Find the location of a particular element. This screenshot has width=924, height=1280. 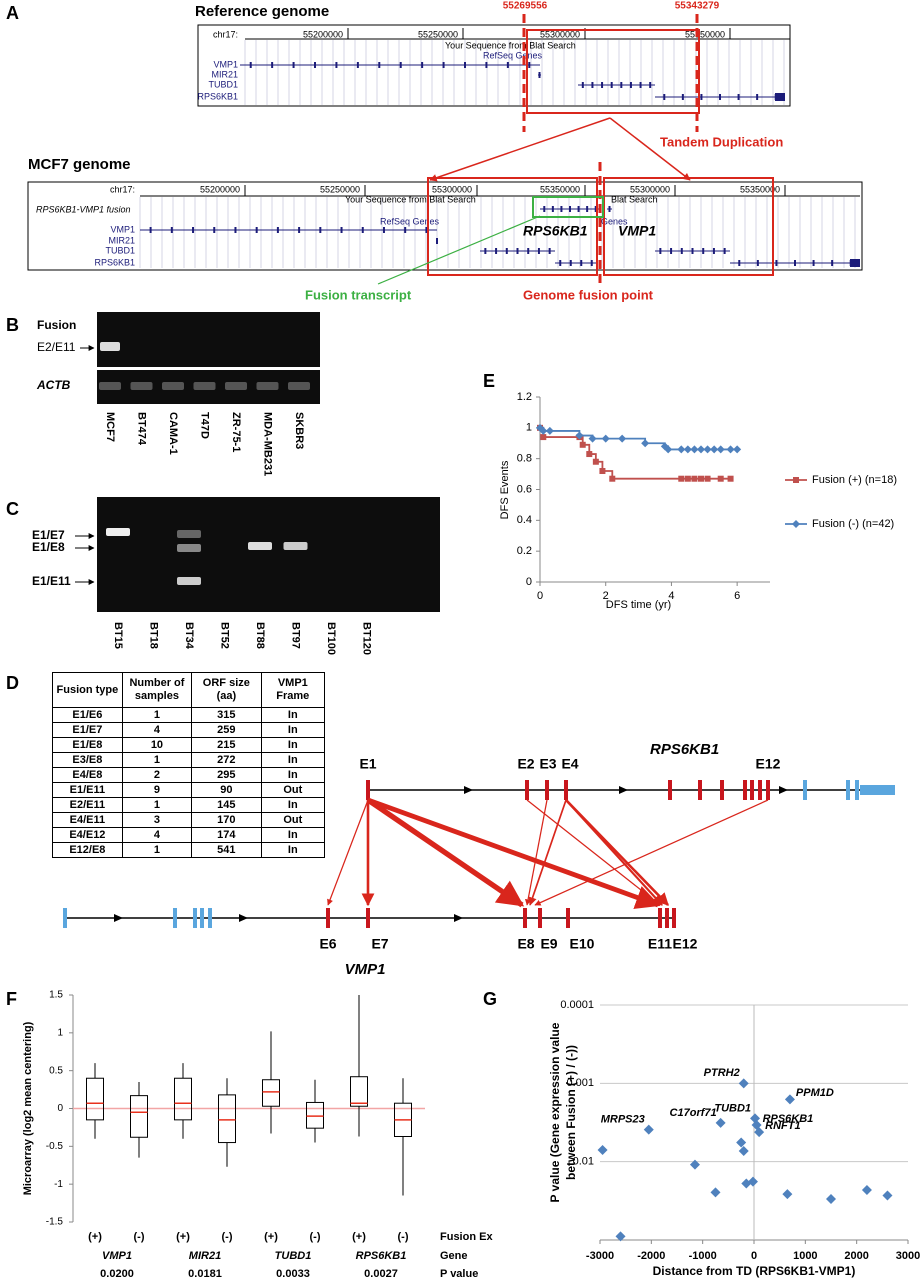

panel-label: D is located at coordinates (12, 683).